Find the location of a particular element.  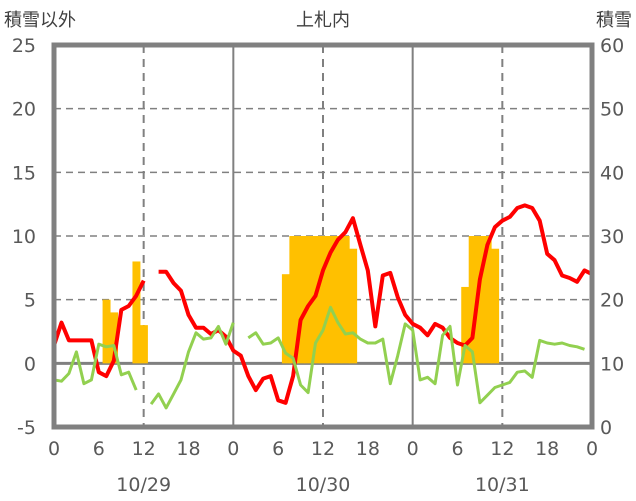

date-label: 10/29 is located at coordinates (143, 485).